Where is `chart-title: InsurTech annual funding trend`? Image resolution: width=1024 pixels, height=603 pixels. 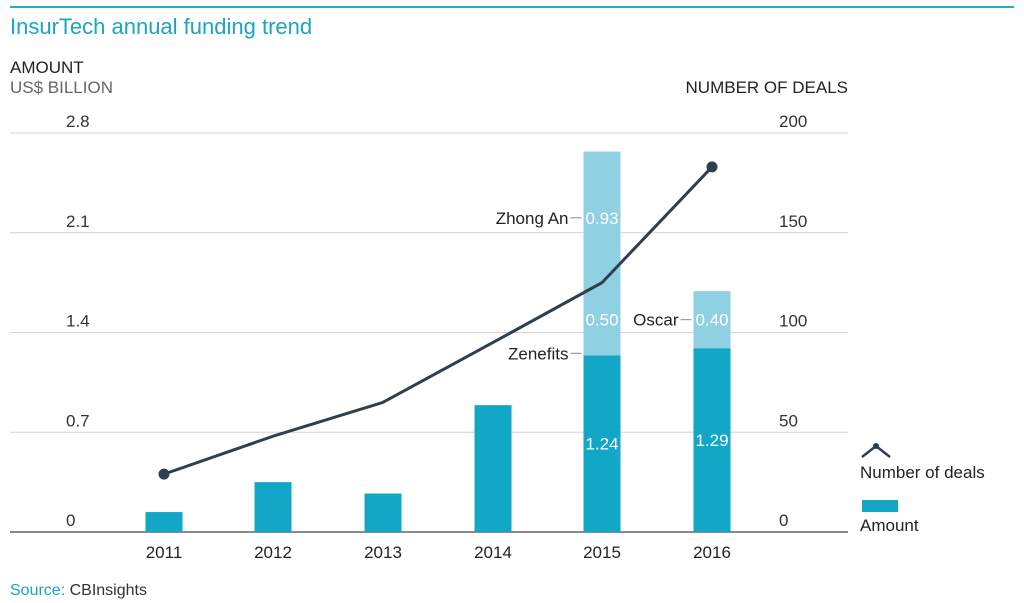 chart-title: InsurTech annual funding trend is located at coordinates (161, 26).